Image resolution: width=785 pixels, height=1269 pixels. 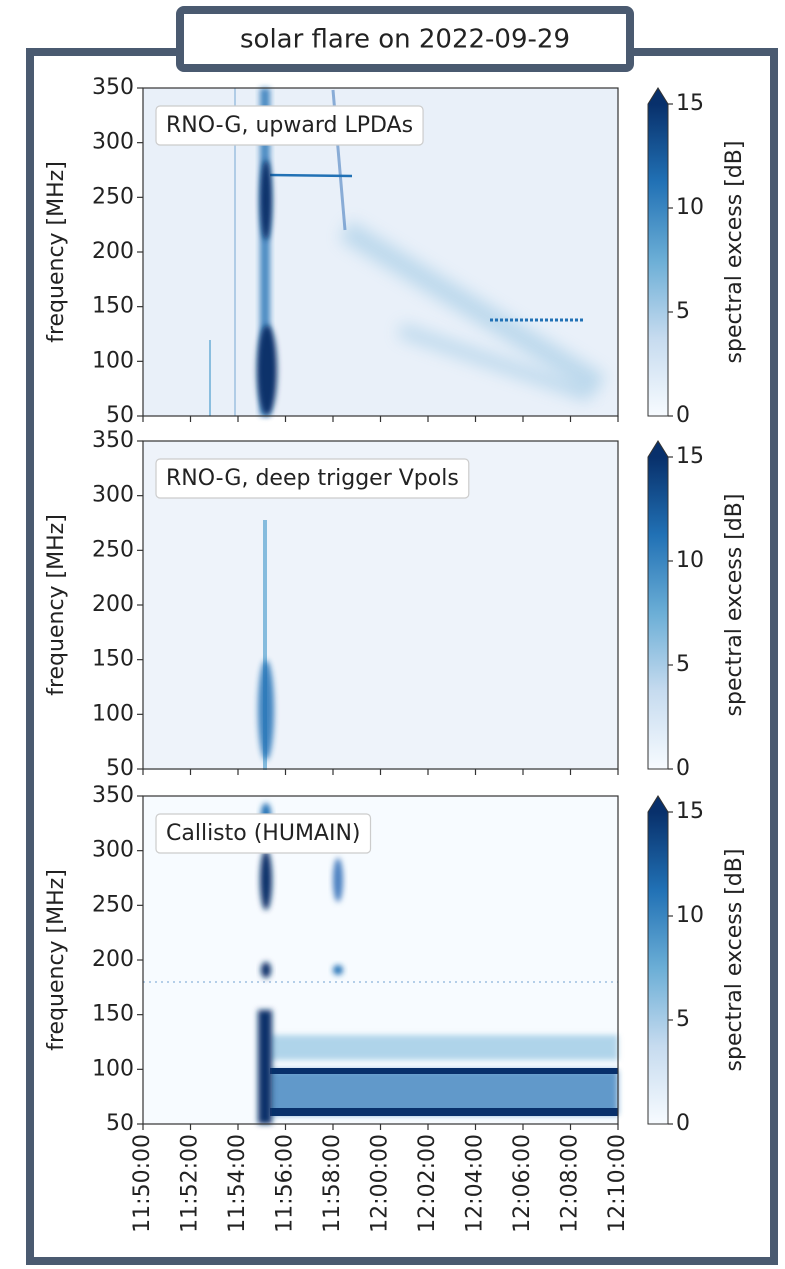 I want to click on annotation: RNO-G, upward LPDAs, so click(x=289, y=125).